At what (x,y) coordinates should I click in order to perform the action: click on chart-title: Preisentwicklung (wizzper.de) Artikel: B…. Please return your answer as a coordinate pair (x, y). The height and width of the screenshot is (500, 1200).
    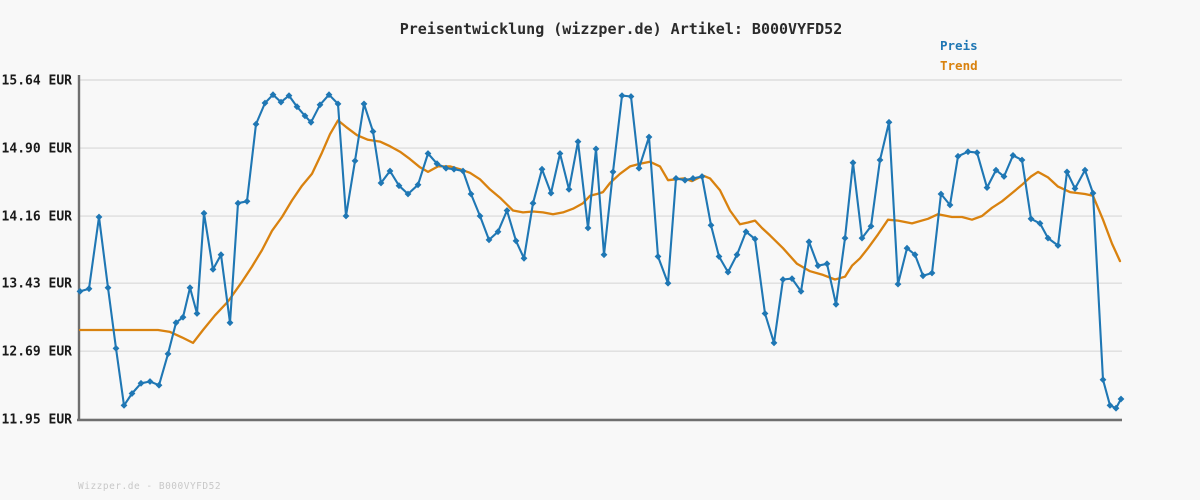
    Looking at the image, I should click on (621, 29).